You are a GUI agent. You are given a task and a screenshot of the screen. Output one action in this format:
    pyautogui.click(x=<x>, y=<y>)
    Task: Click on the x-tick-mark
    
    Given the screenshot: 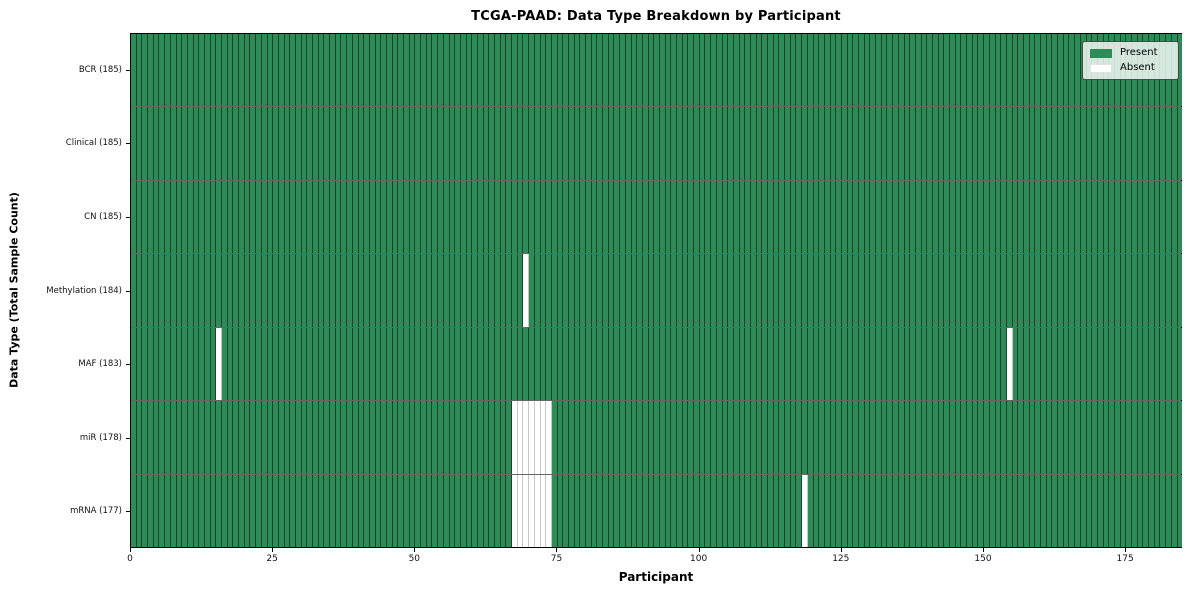 What is the action you would take?
    pyautogui.click(x=699, y=550)
    